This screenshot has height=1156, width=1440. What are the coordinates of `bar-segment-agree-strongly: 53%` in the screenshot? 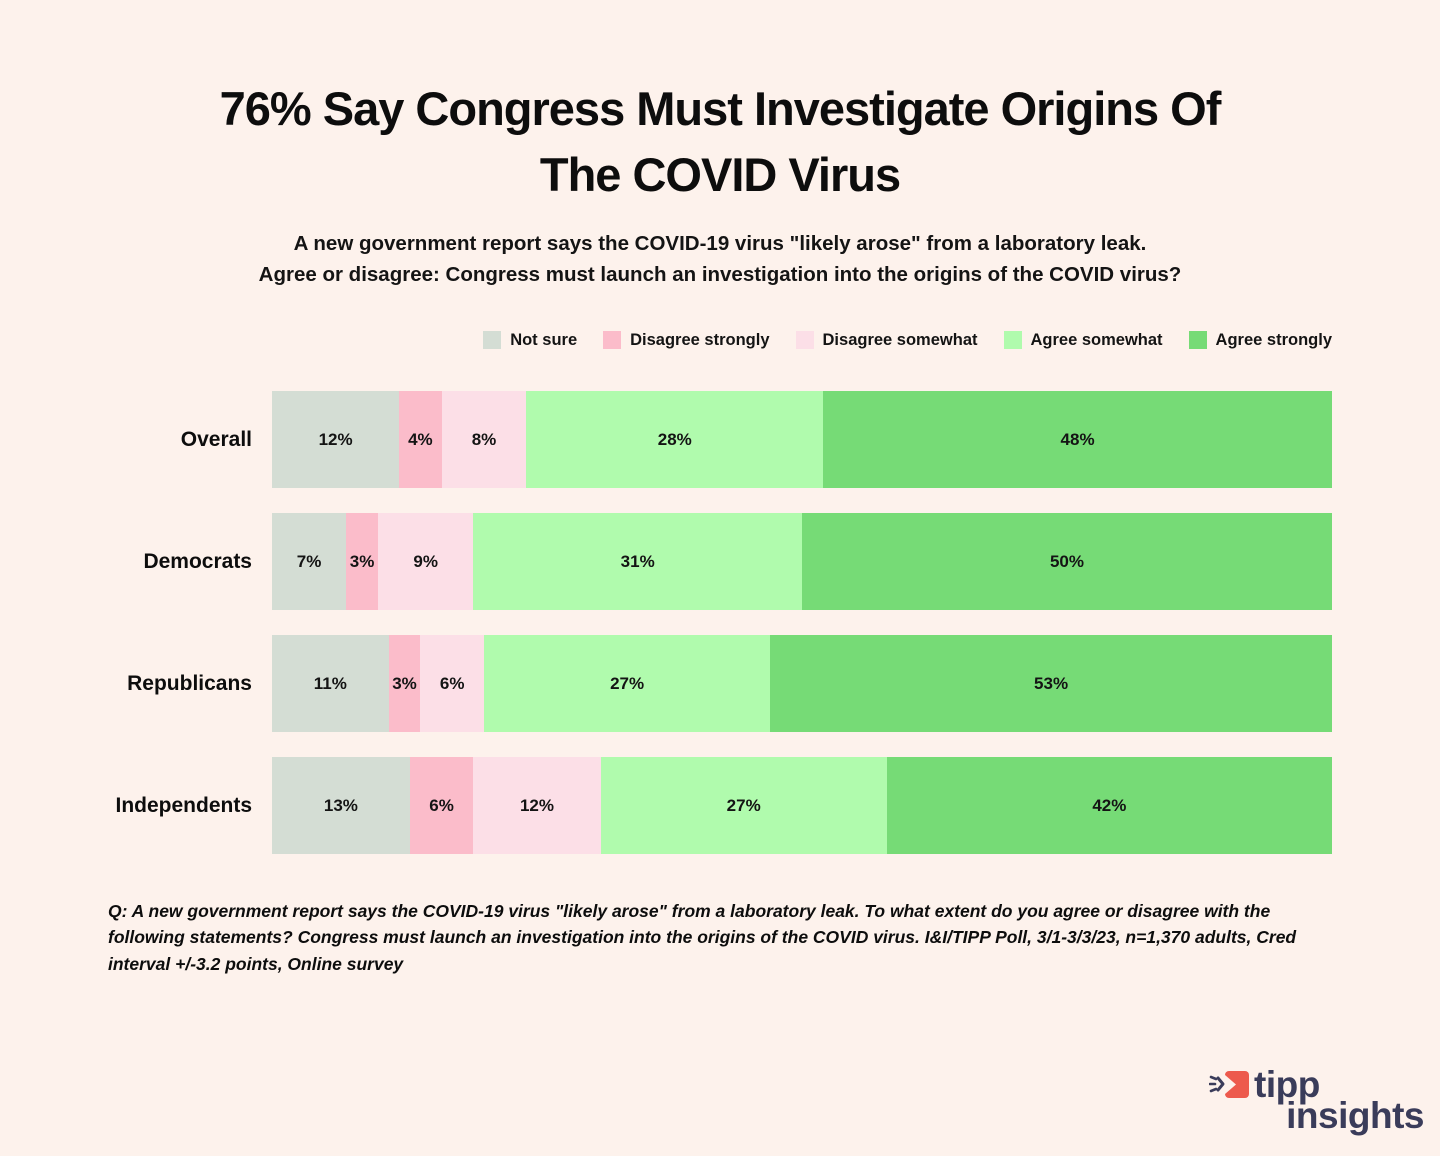 It's located at (1051, 684).